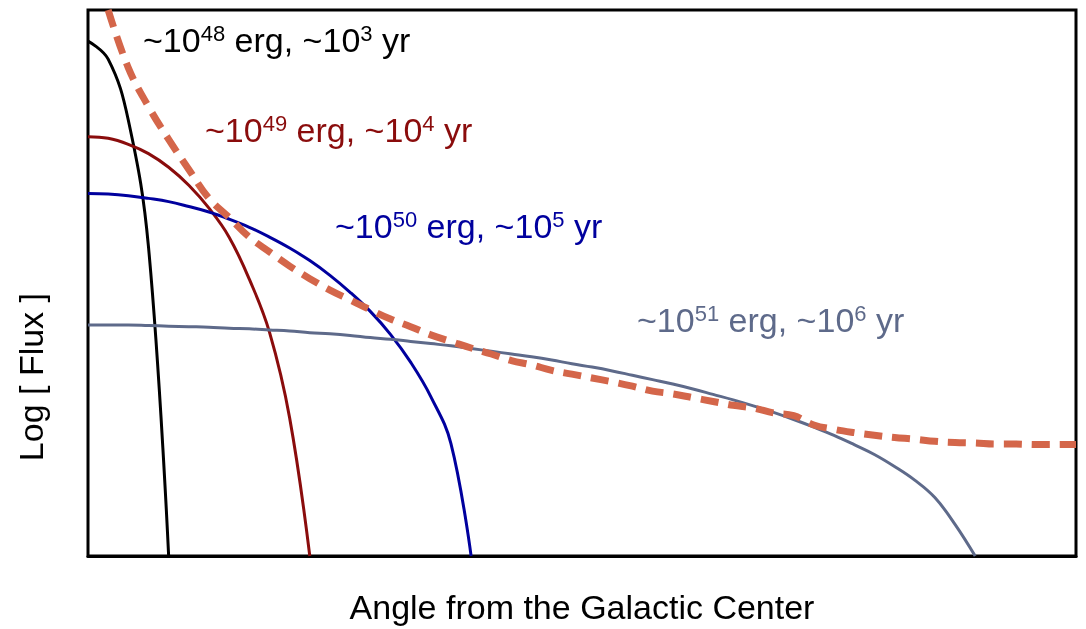 The image size is (1086, 629). Describe the element at coordinates (31, 377) in the screenshot. I see `y-axis-title: Log [ Flux ]` at that location.